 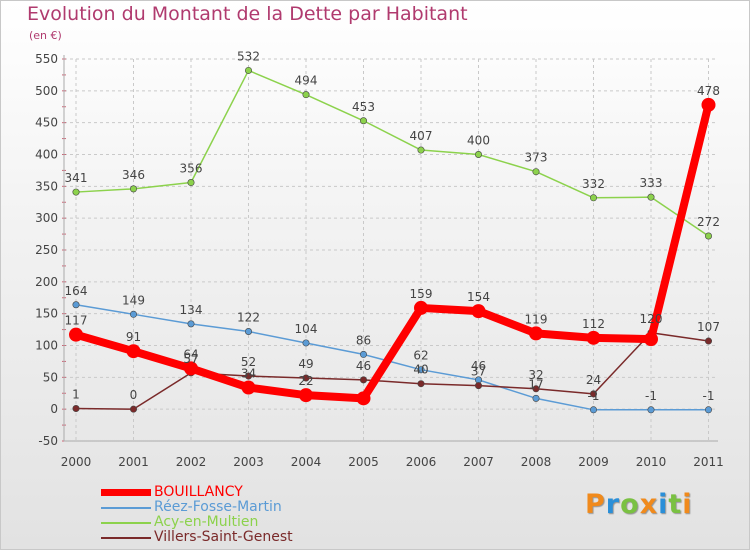 What do you see at coordinates (306, 329) in the screenshot?
I see `data-label-reez-fosse-martin: 104` at bounding box center [306, 329].